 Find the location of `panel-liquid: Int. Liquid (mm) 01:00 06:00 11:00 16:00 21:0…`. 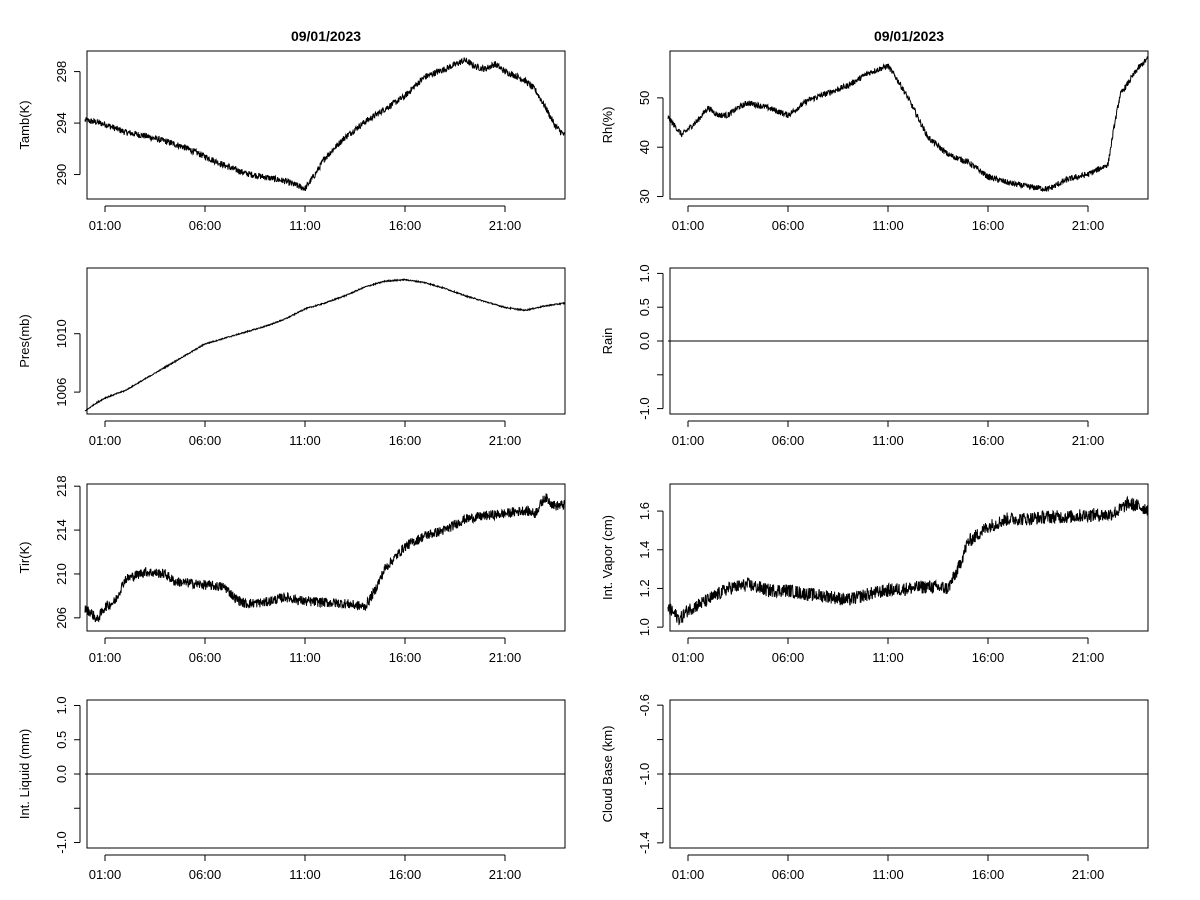

panel-liquid: Int. Liquid (mm) 01:00 06:00 11:00 16:00 21:0… is located at coordinates (291, 789).